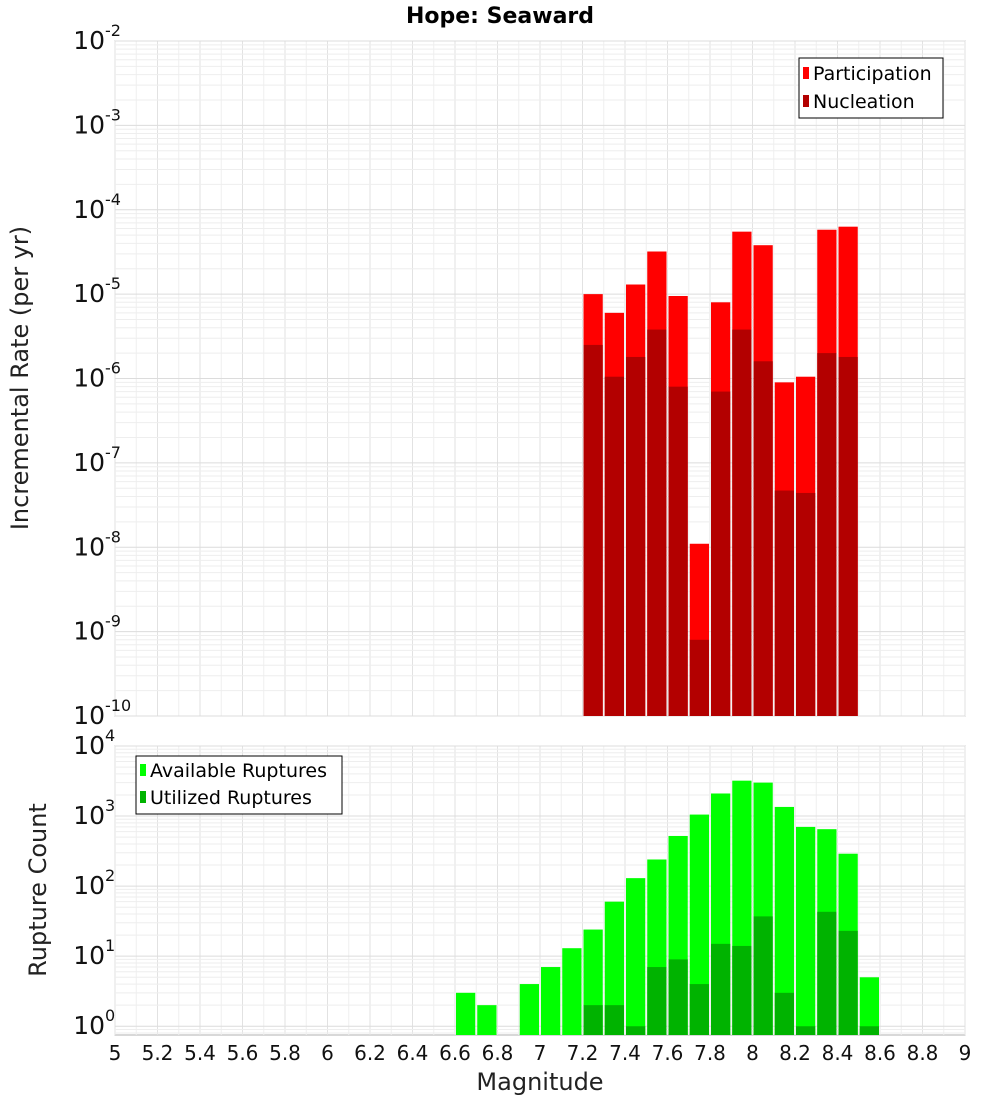 This screenshot has width=1000, height=1100. I want to click on top-y-tick-exponent: -3, so click(113, 114).